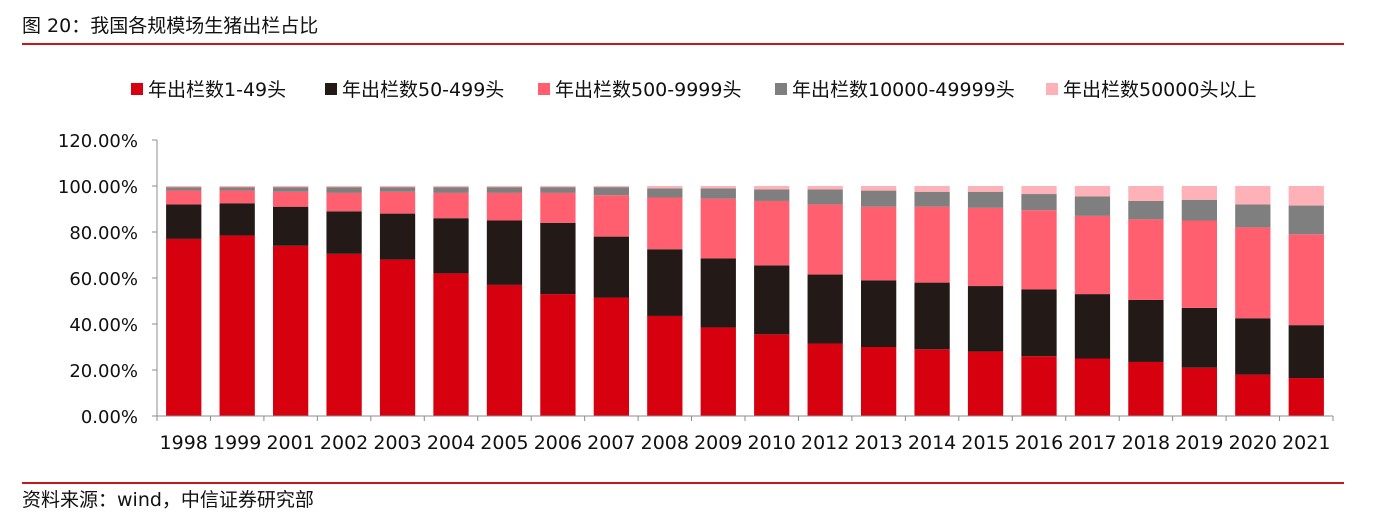 This screenshot has height=520, width=1378. I want to click on bar-segment-1999-s3, so click(237, 189).